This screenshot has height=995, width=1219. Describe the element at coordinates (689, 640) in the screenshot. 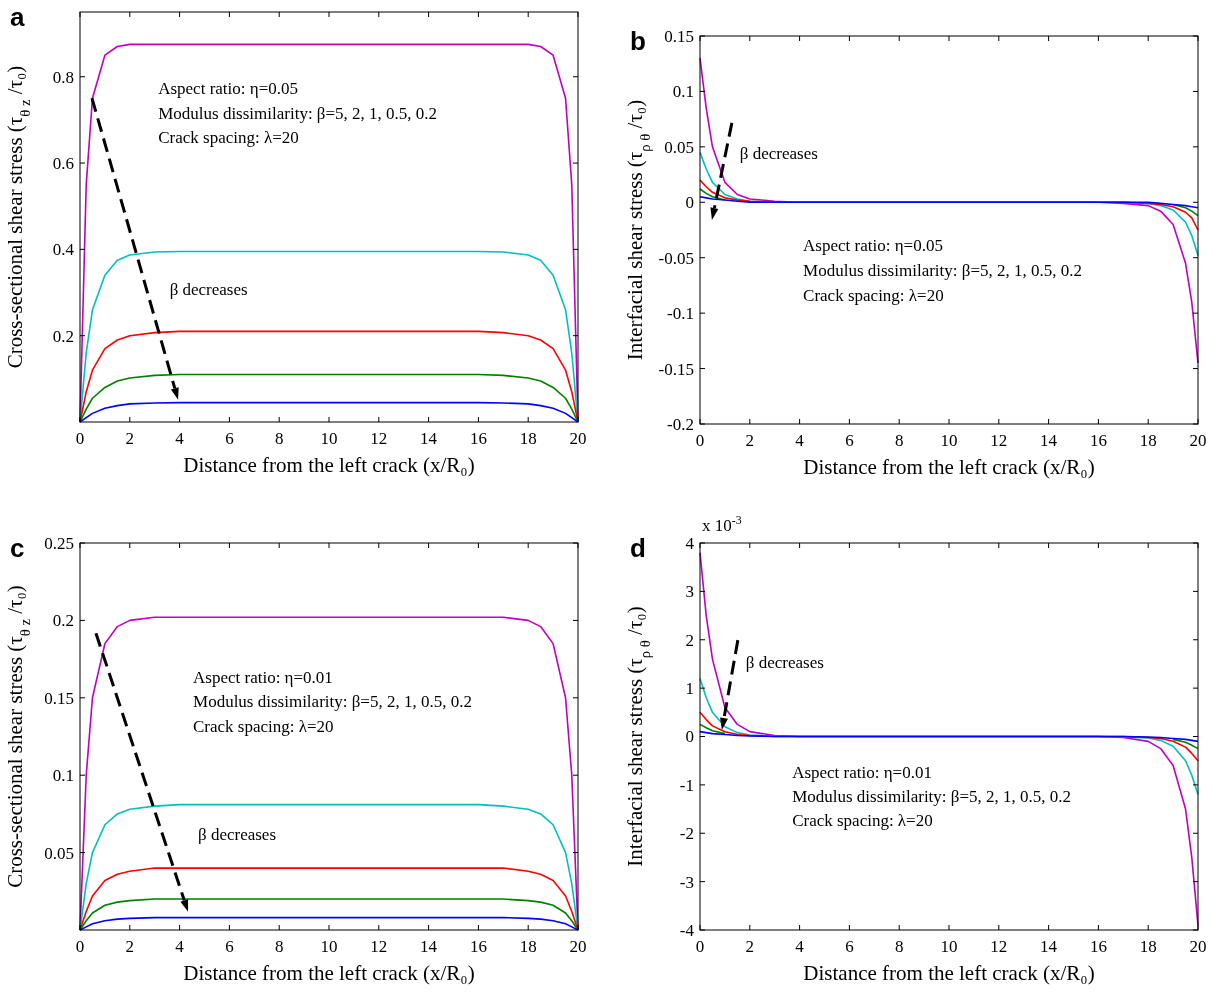

I see `y-tick-label: 2` at that location.